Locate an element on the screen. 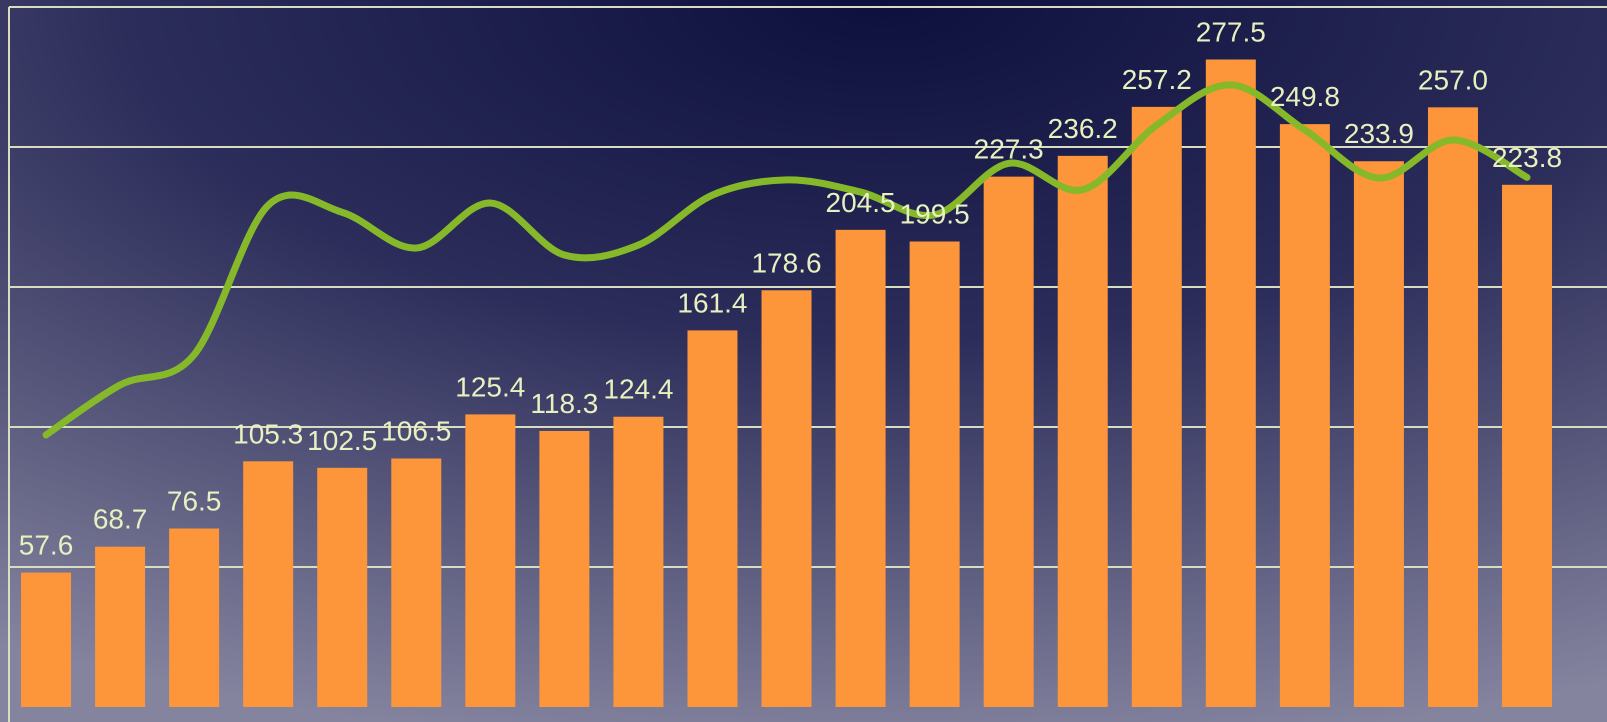  data-label: 227.3 is located at coordinates (1009, 149).